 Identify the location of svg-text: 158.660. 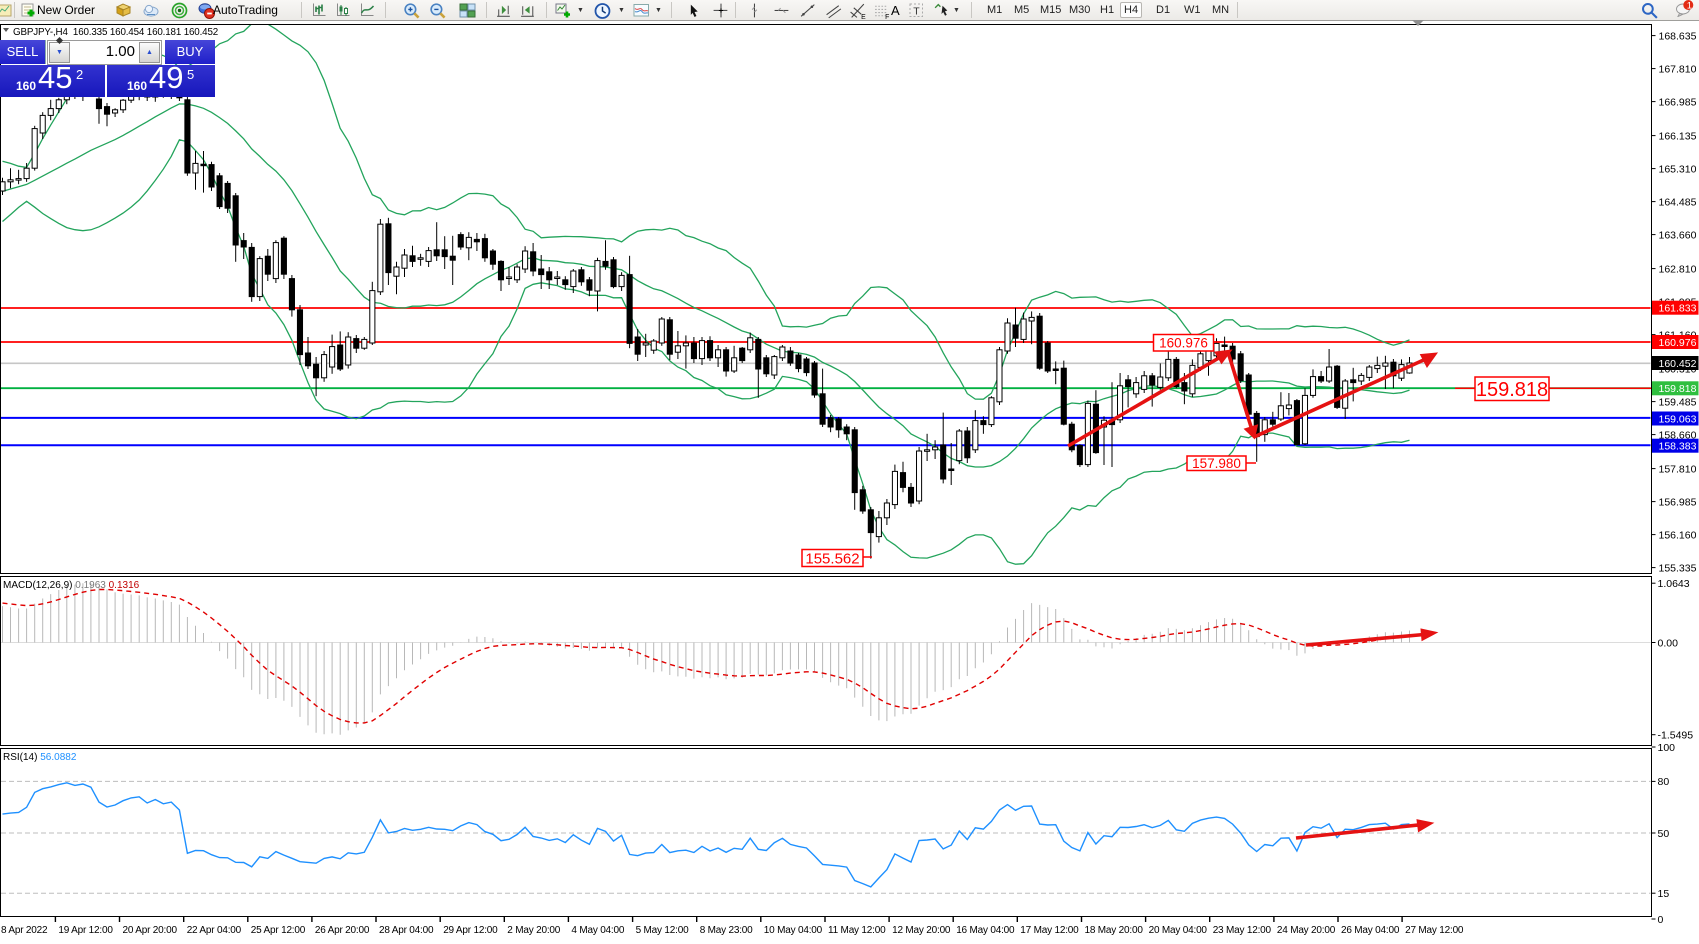
(1678, 435).